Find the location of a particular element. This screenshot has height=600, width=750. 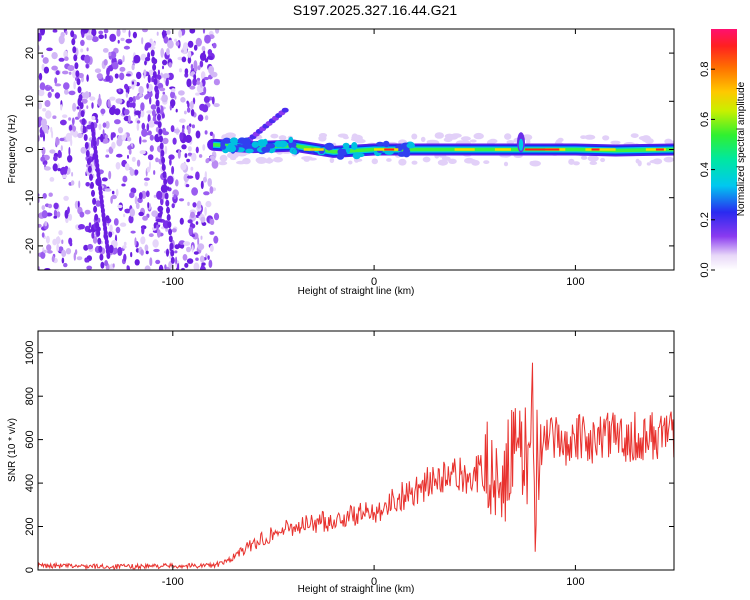

colorbar-tick-label: 0.2 is located at coordinates (705, 219).